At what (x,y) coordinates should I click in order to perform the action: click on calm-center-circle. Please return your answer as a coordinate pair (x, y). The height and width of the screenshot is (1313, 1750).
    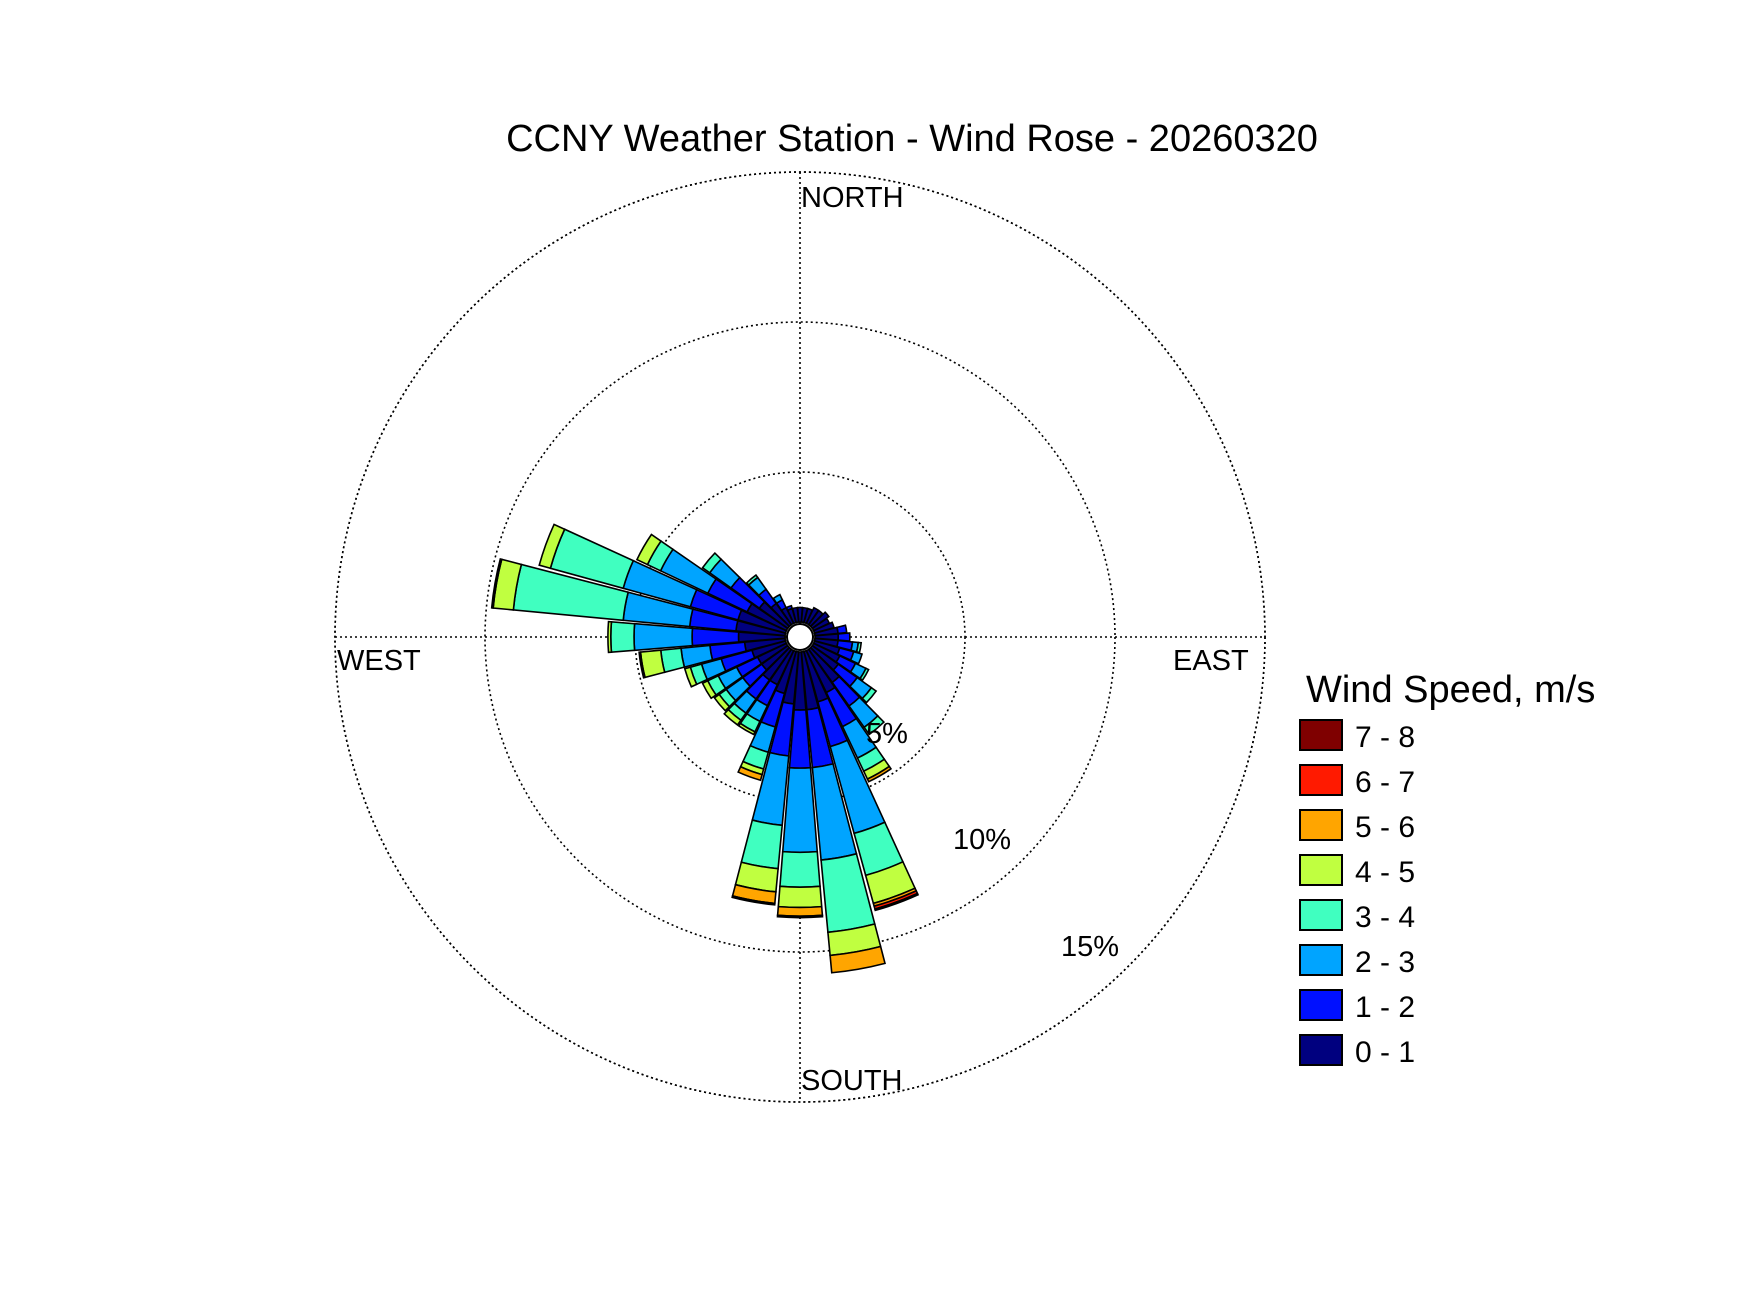
    Looking at the image, I should click on (800, 637).